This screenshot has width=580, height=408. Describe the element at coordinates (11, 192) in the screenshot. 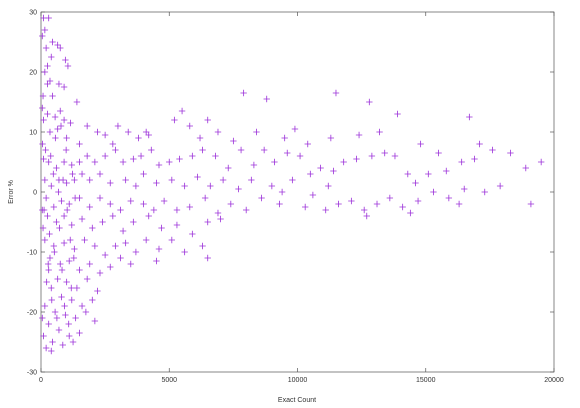

I see `y-axis-title: Error %` at that location.